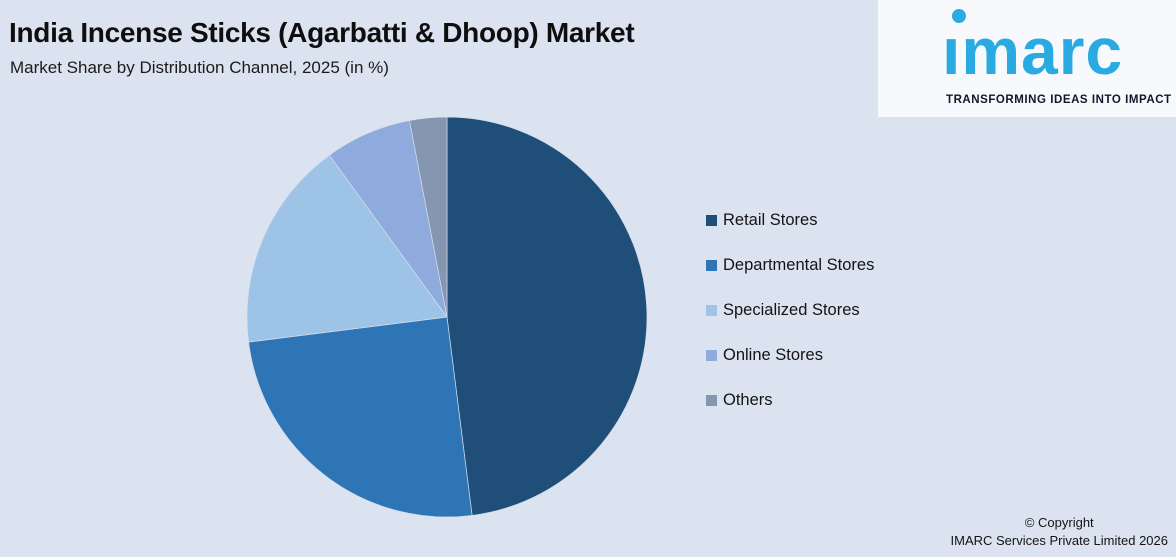 The image size is (1176, 557). What do you see at coordinates (799, 264) in the screenshot?
I see `legend-label: Departmental Stores` at bounding box center [799, 264].